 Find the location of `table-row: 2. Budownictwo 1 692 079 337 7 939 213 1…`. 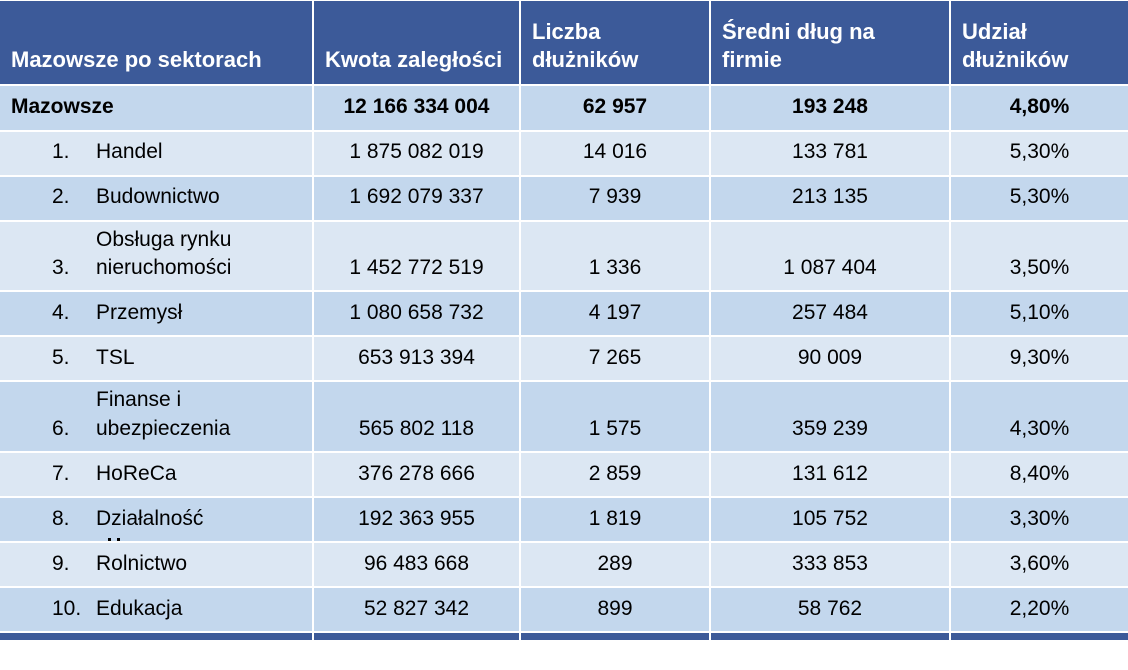

table-row: 2. Budownictwo 1 692 079 337 7 939 213 1… is located at coordinates (564, 198).